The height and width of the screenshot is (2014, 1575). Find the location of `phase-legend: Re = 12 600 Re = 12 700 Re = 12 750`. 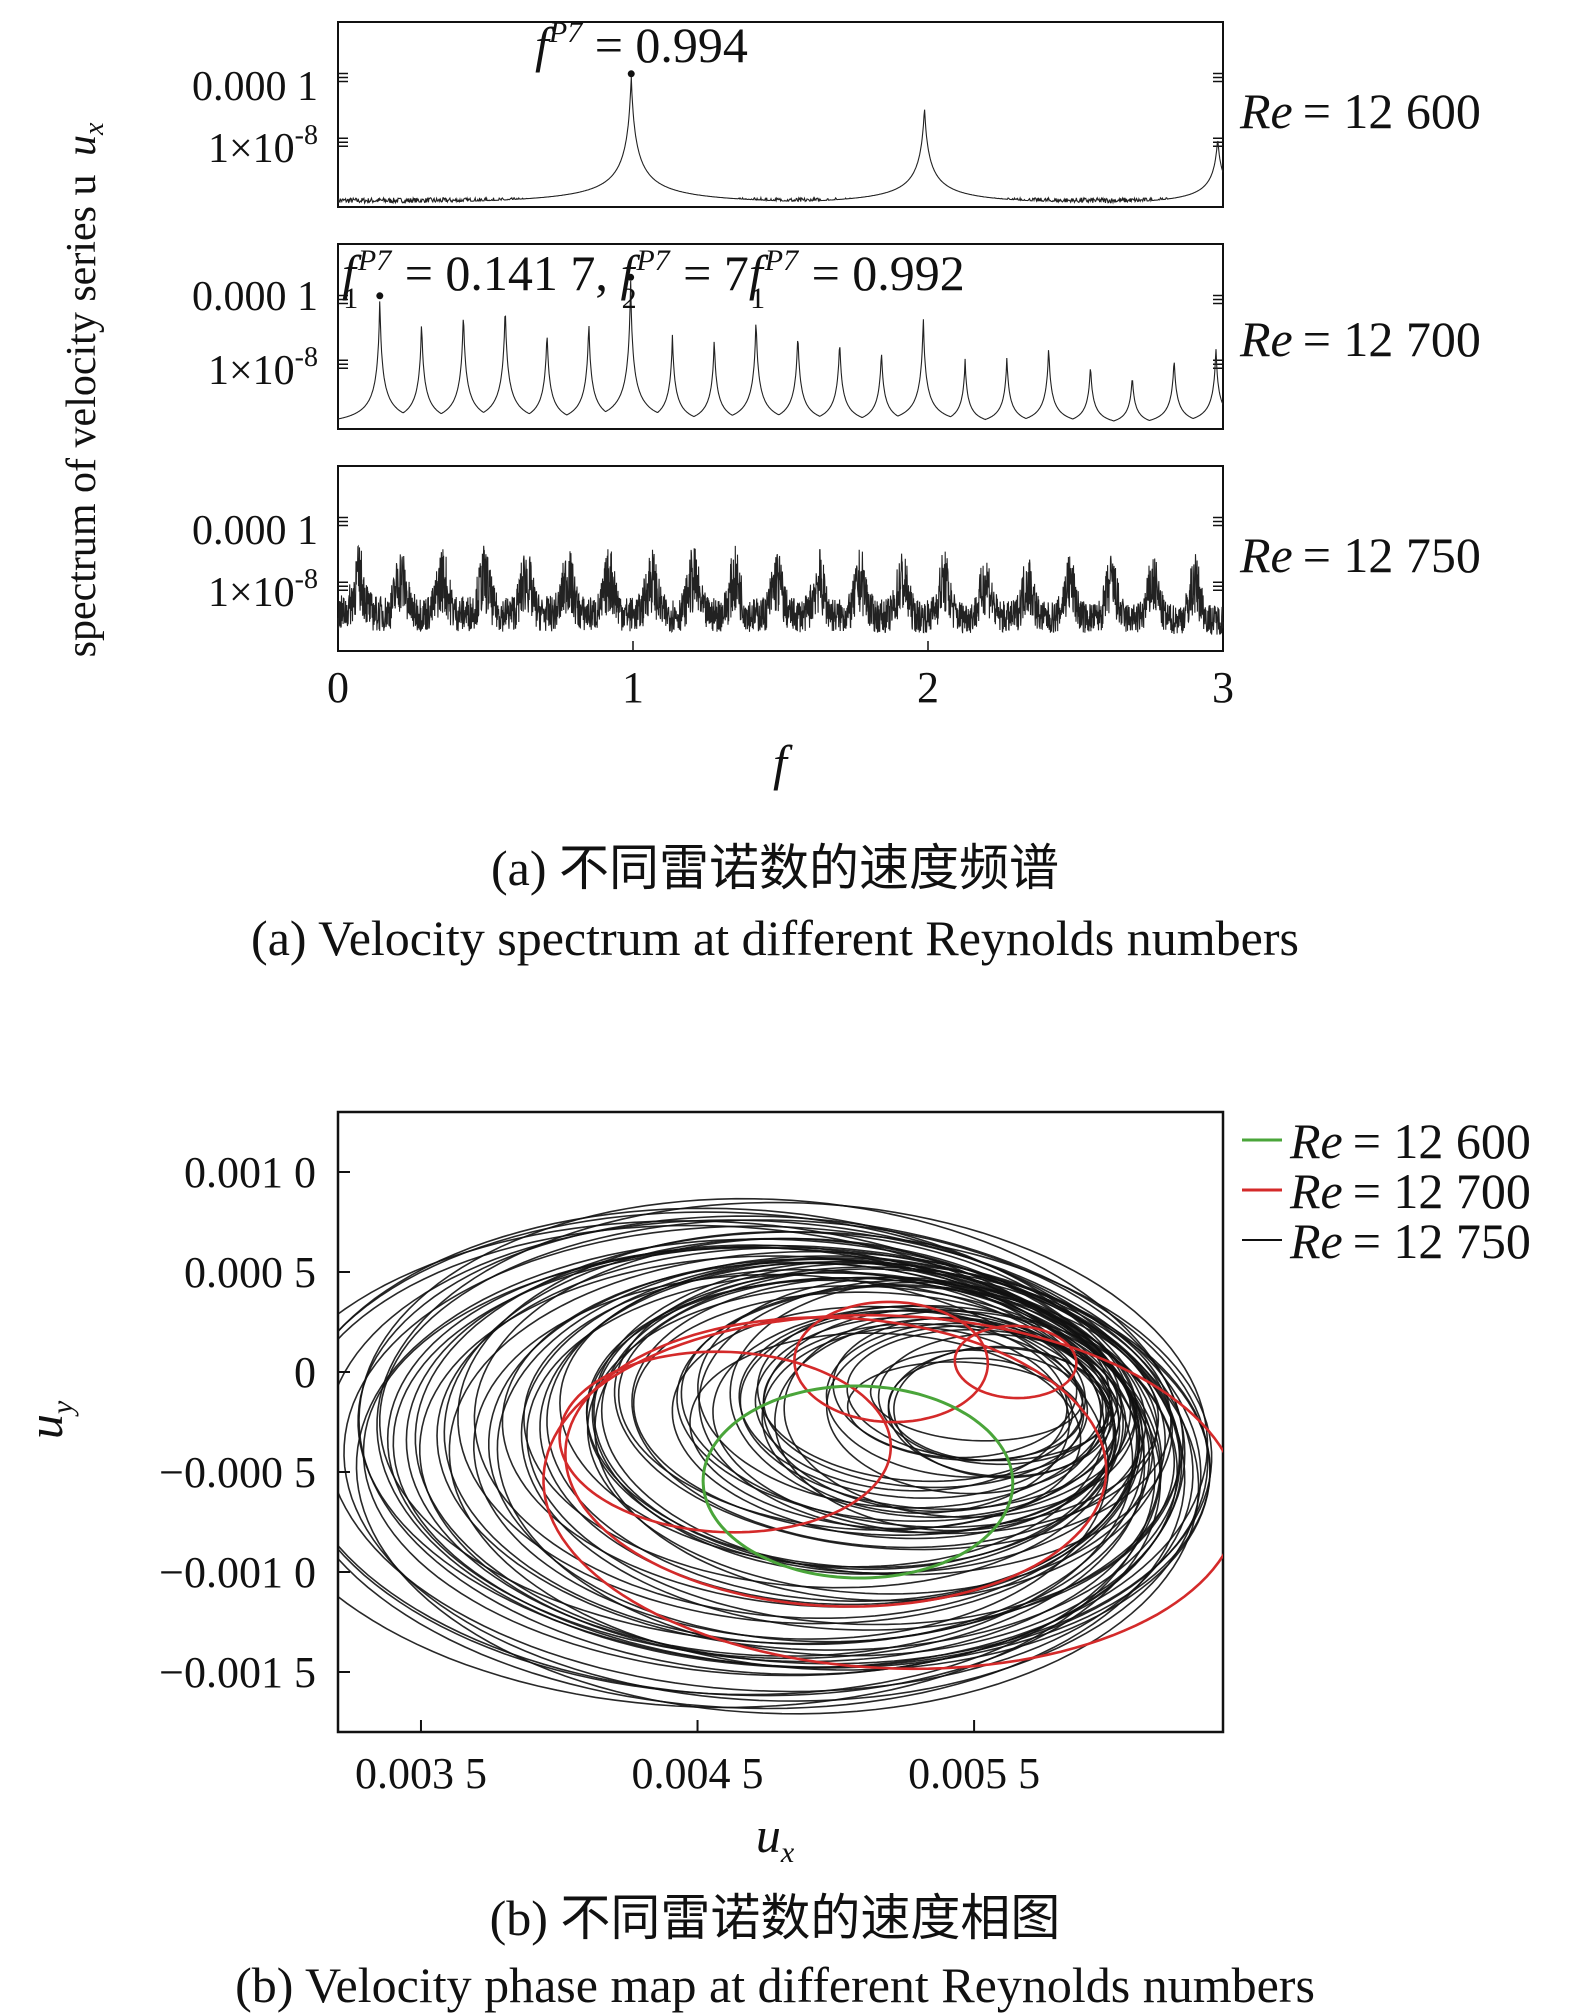

phase-legend: Re = 12 600 Re = 12 700 Re = 12 750 is located at coordinates (1386, 1191).